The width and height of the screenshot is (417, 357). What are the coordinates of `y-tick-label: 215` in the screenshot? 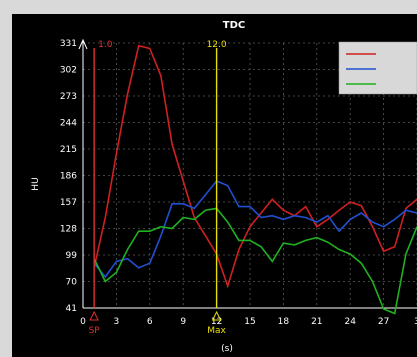 It's located at (68, 150).